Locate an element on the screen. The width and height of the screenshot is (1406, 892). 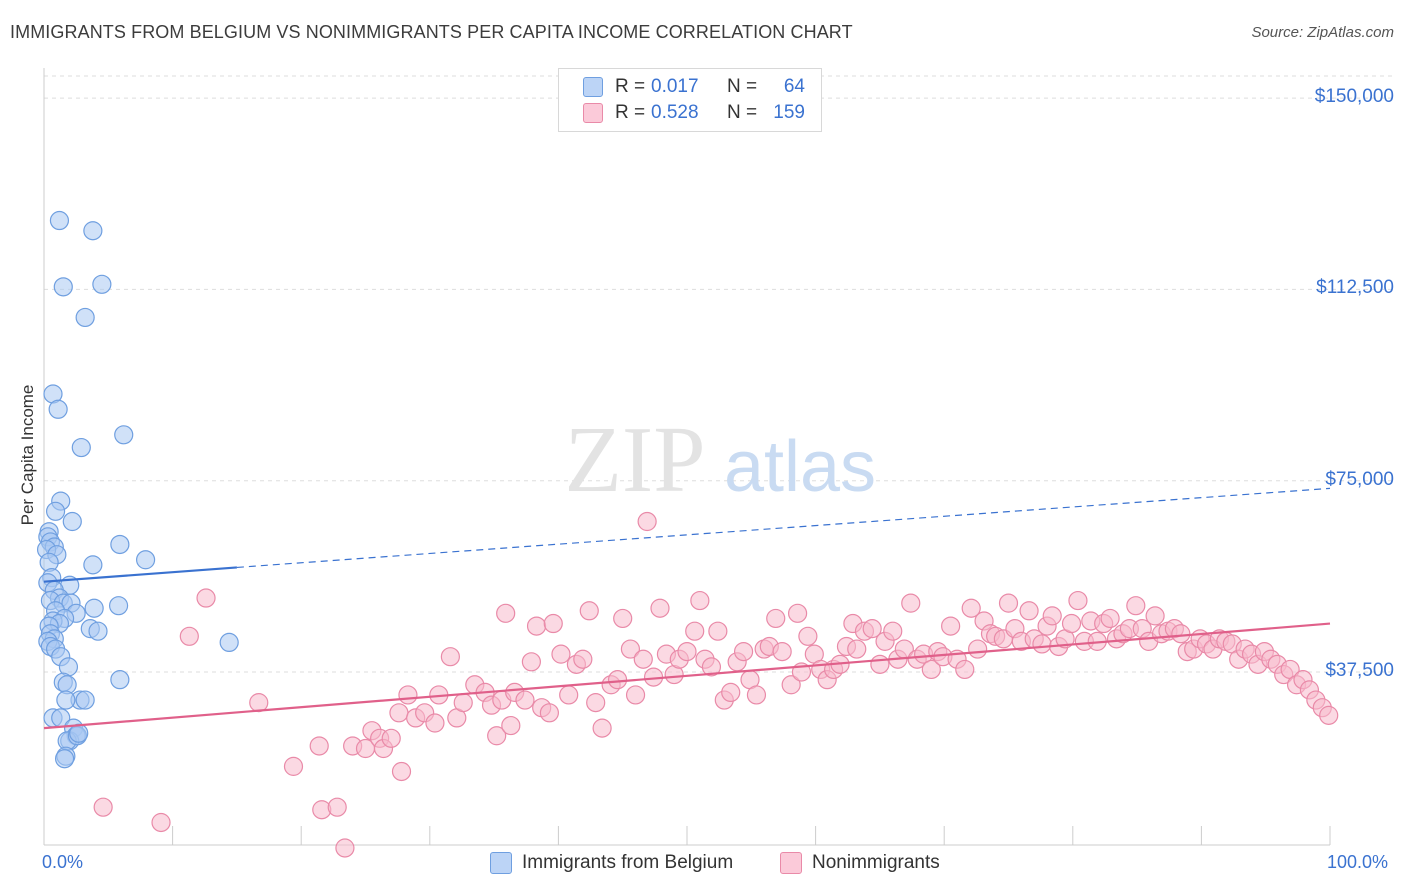
y-tick-label-2: $112,500 is located at coordinates (1355, 288).